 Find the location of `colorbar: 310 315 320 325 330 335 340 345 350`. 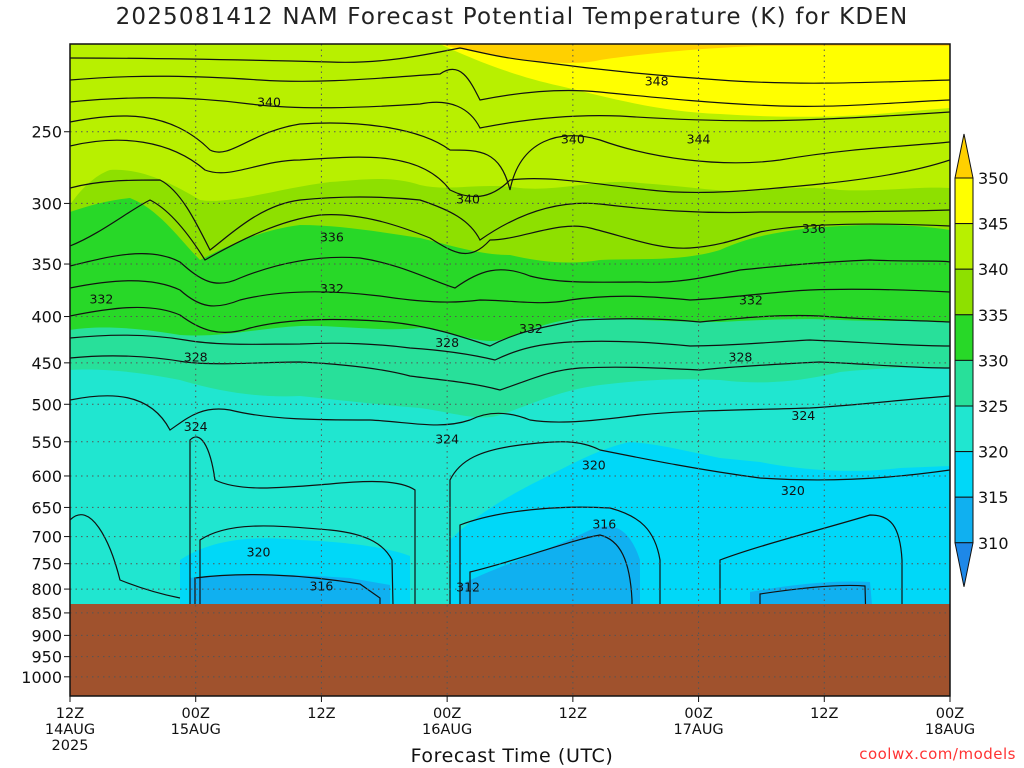

colorbar: 310 315 320 325 330 335 340 345 350 is located at coordinates (981, 360).